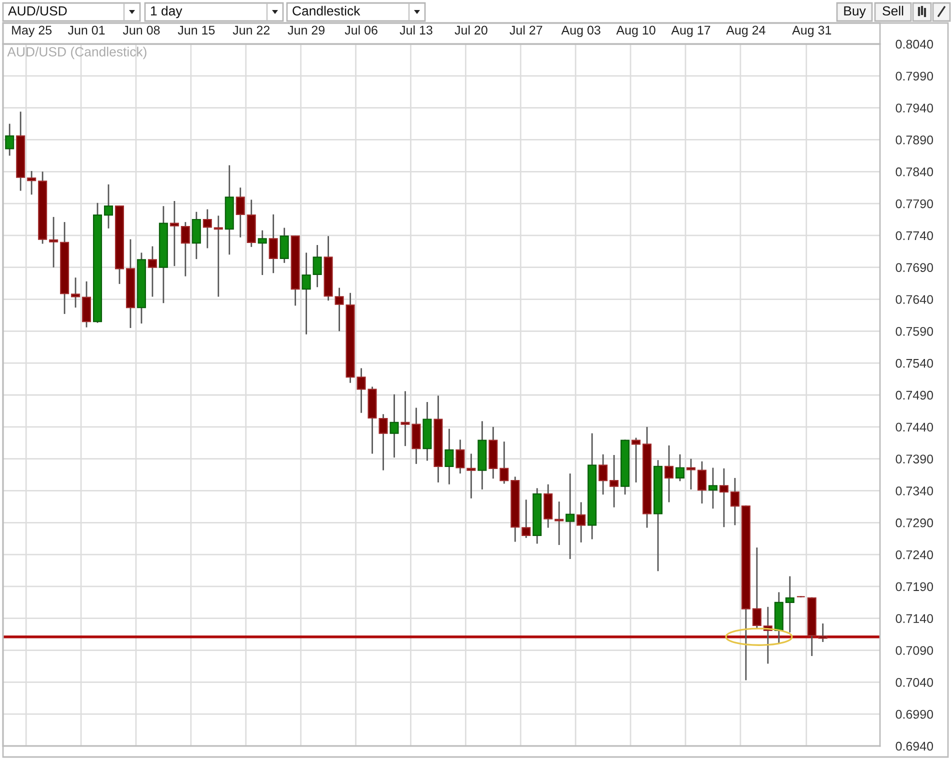  Describe the element at coordinates (915, 235) in the screenshot. I see `y-tick-label: 0.7740` at that location.